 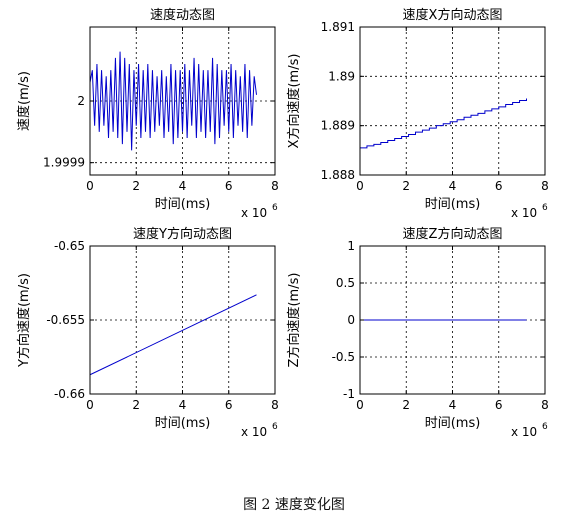 What do you see at coordinates (24, 320) in the screenshot?
I see `y-axis-label: Y方向速度(m/s)` at bounding box center [24, 320].